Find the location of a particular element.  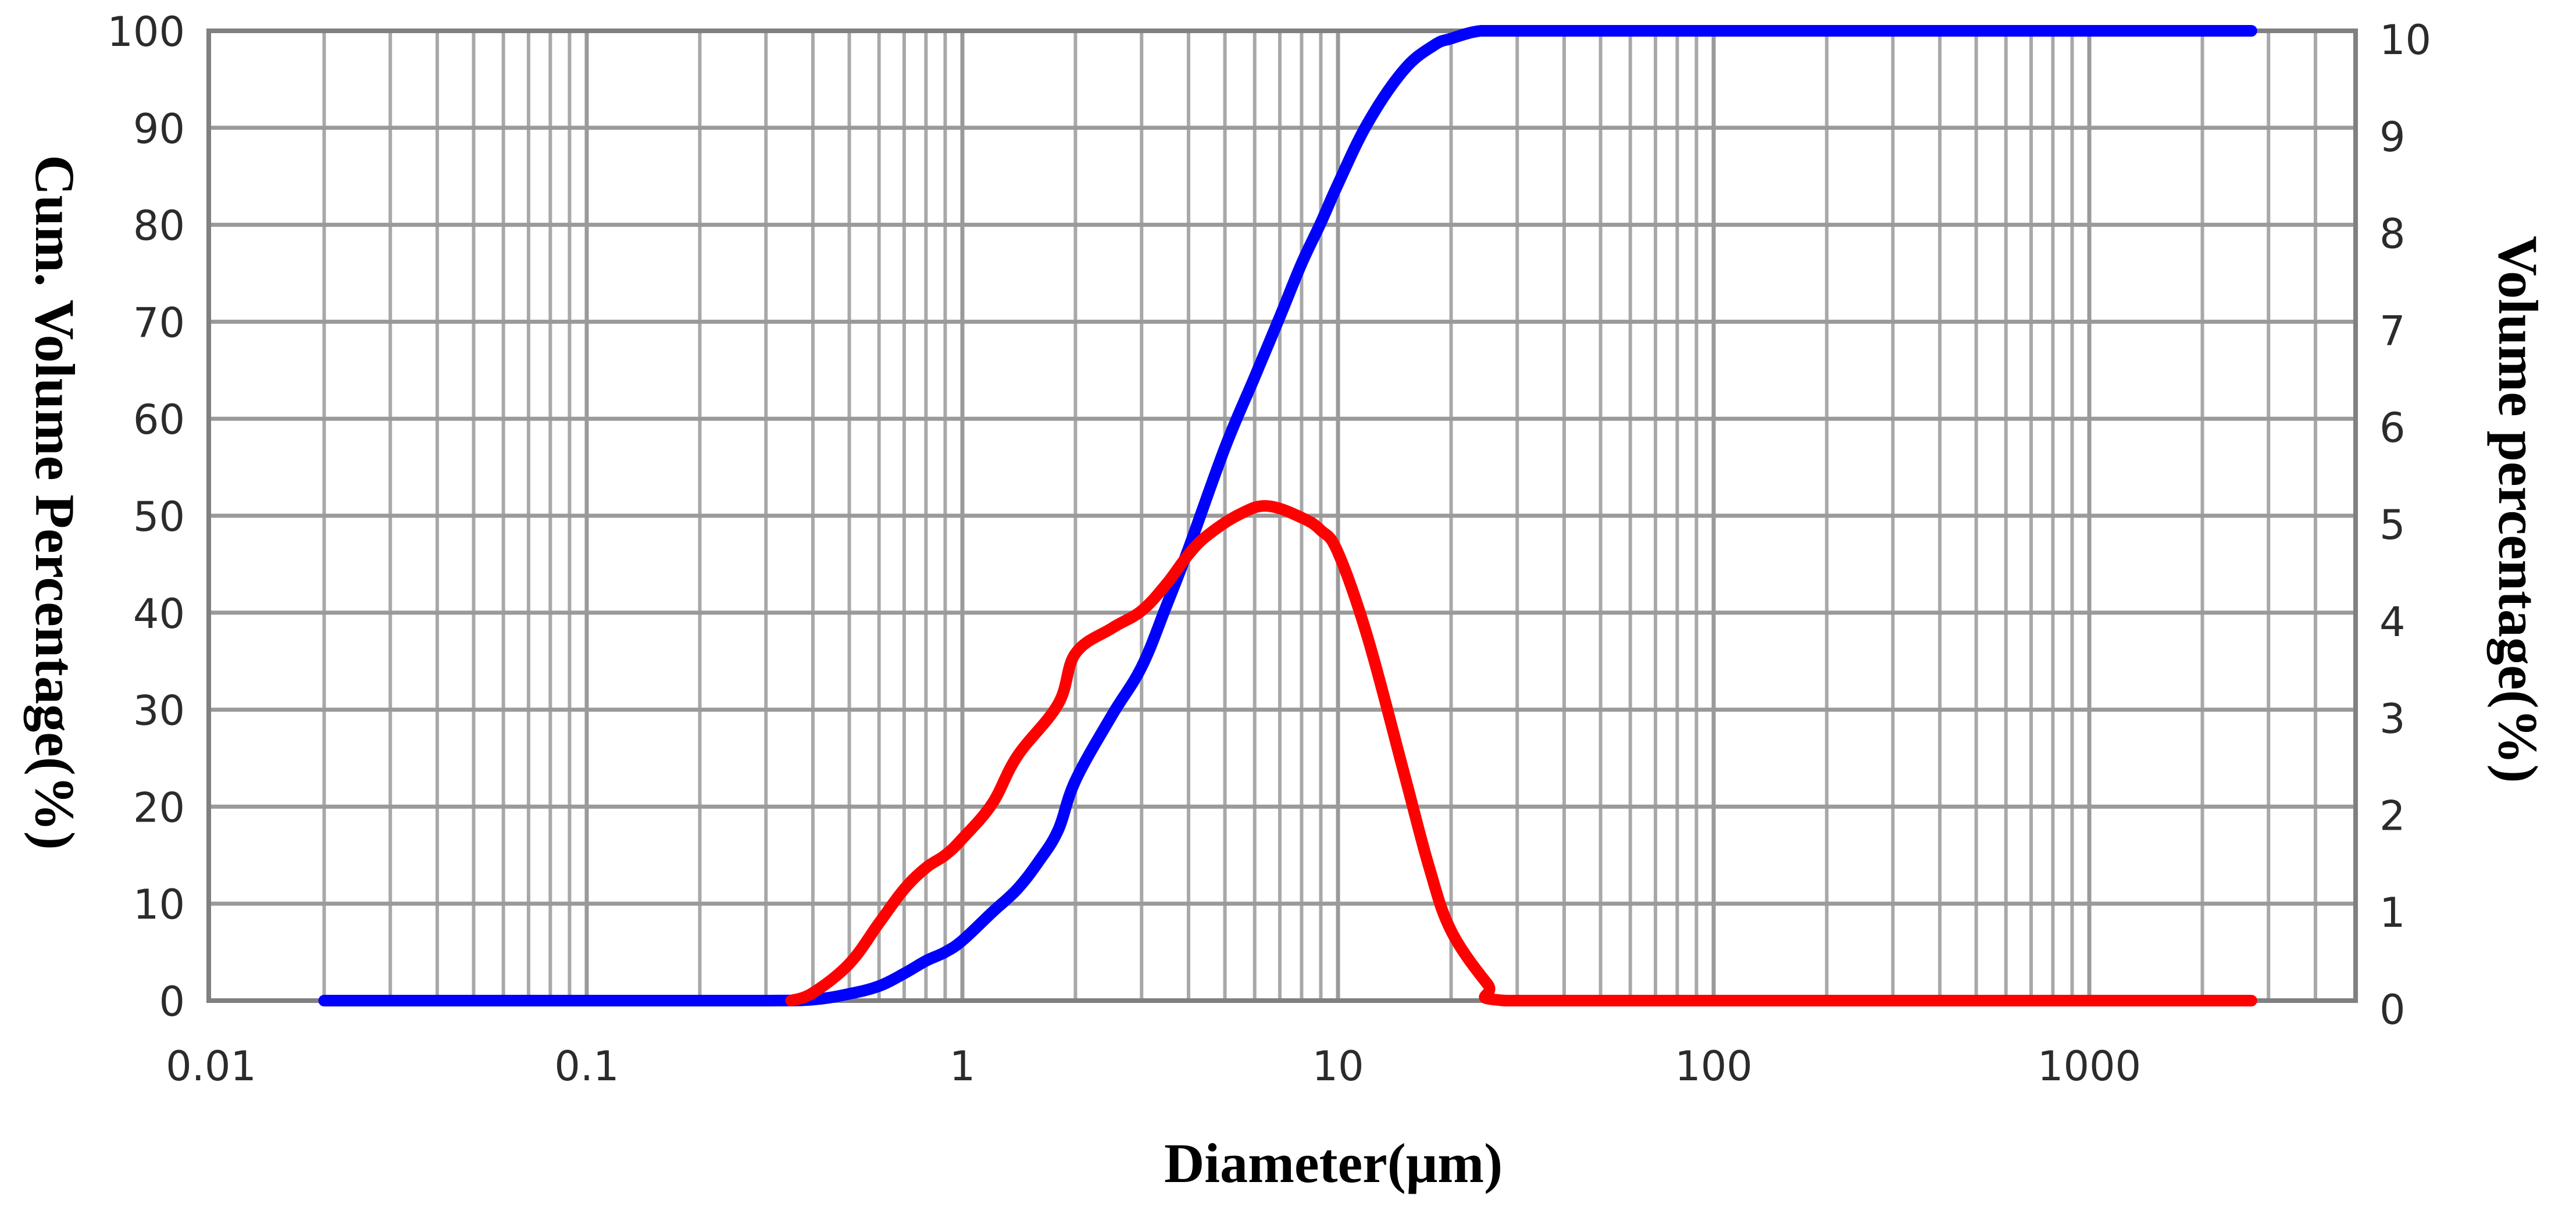

right-y-tick-label: 0 is located at coordinates (2392, 1010).